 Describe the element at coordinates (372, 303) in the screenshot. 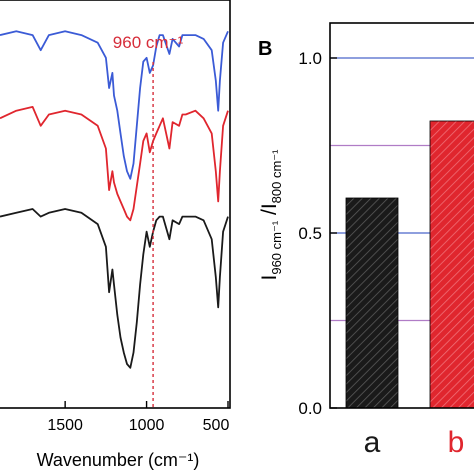

I see `bar-a` at that location.